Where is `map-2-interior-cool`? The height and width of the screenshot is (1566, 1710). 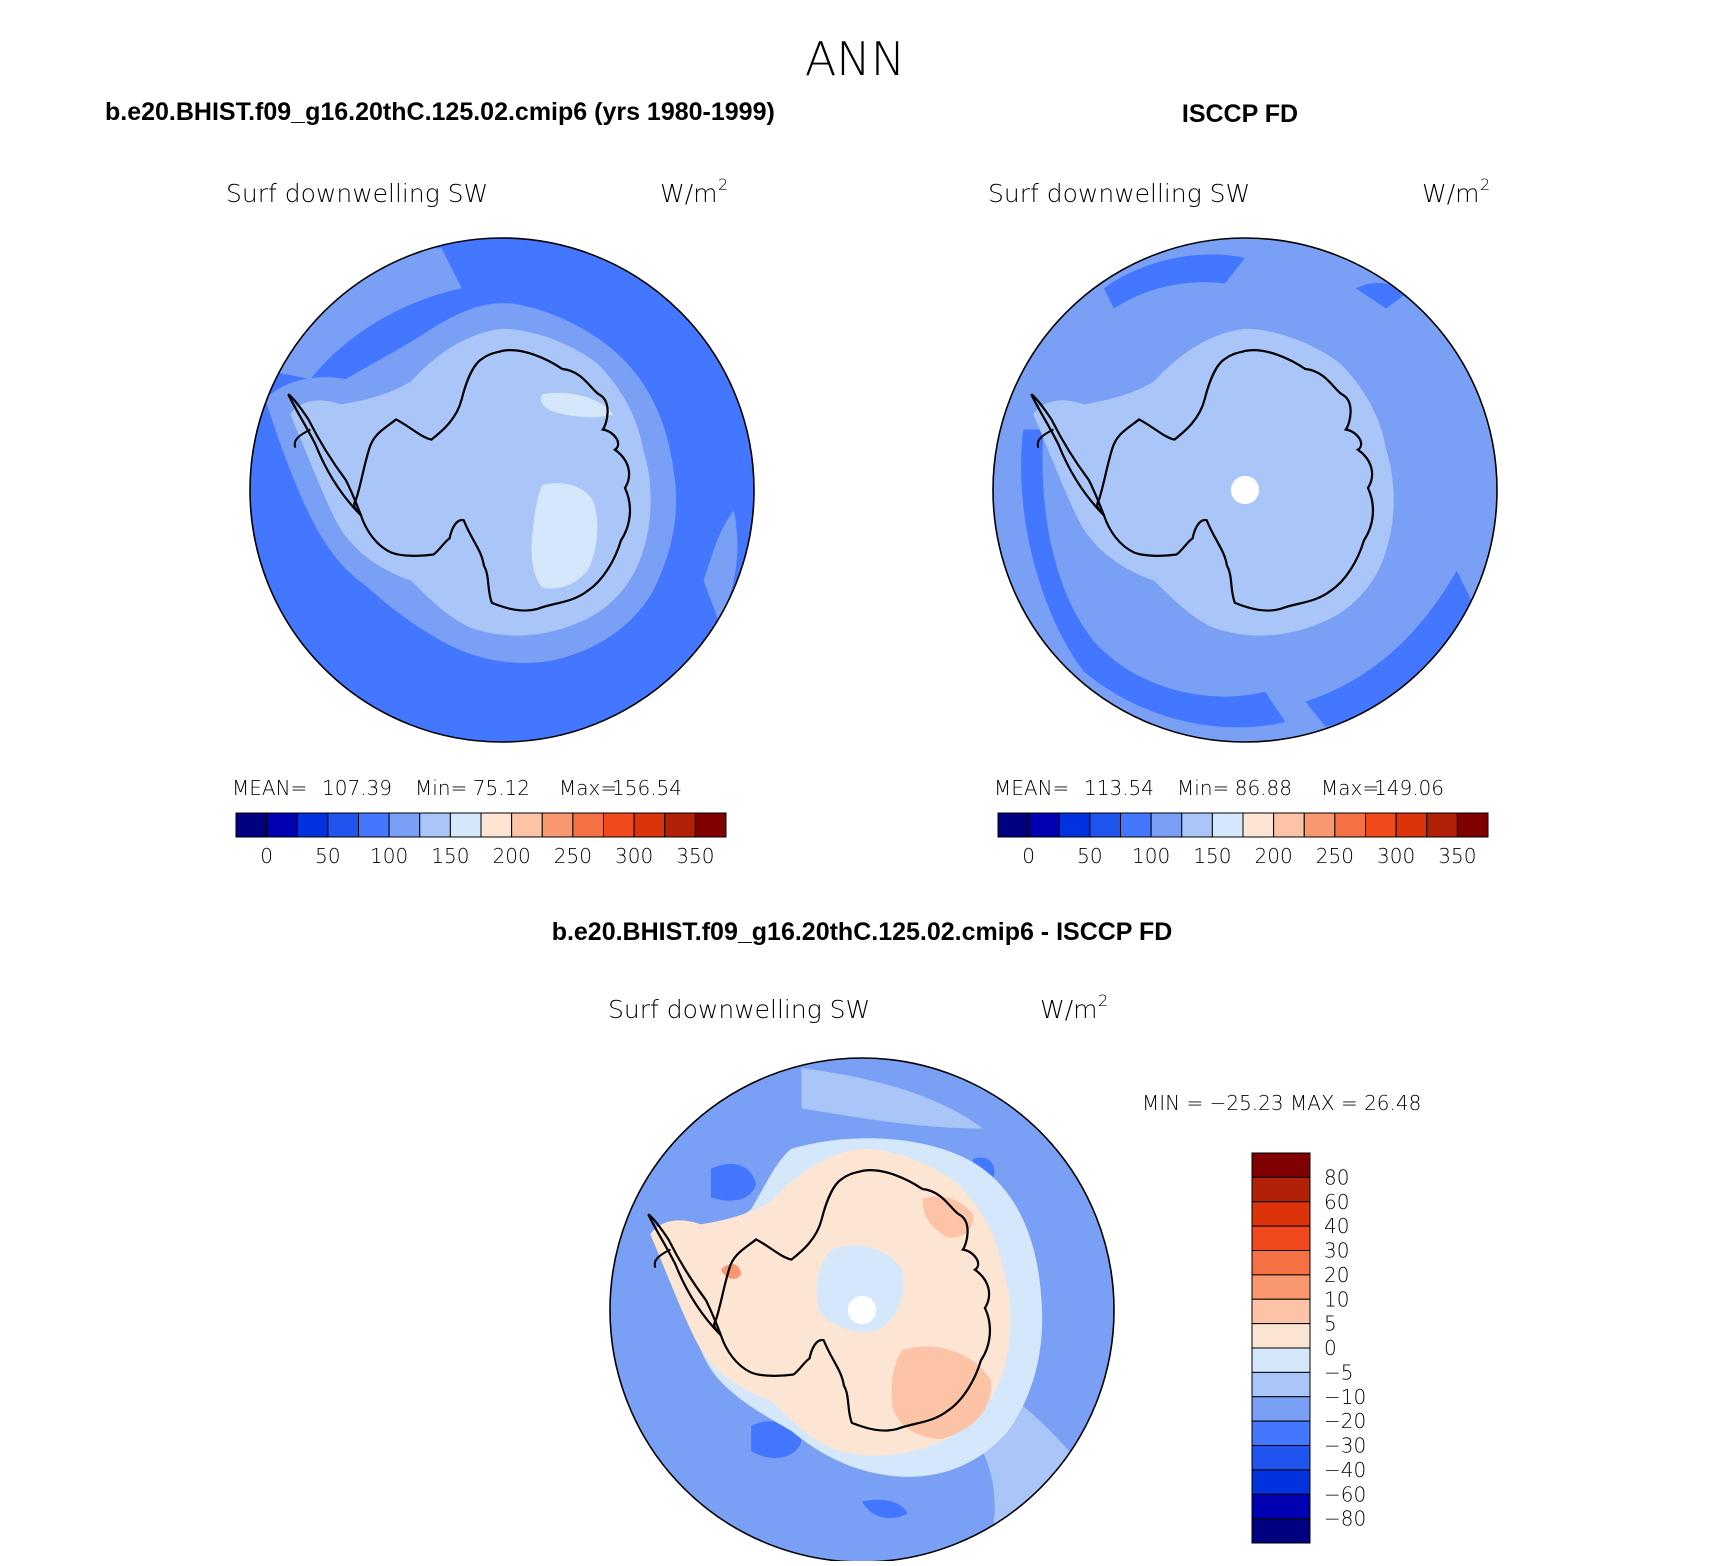
map-2-interior-cool is located at coordinates (860, 1288).